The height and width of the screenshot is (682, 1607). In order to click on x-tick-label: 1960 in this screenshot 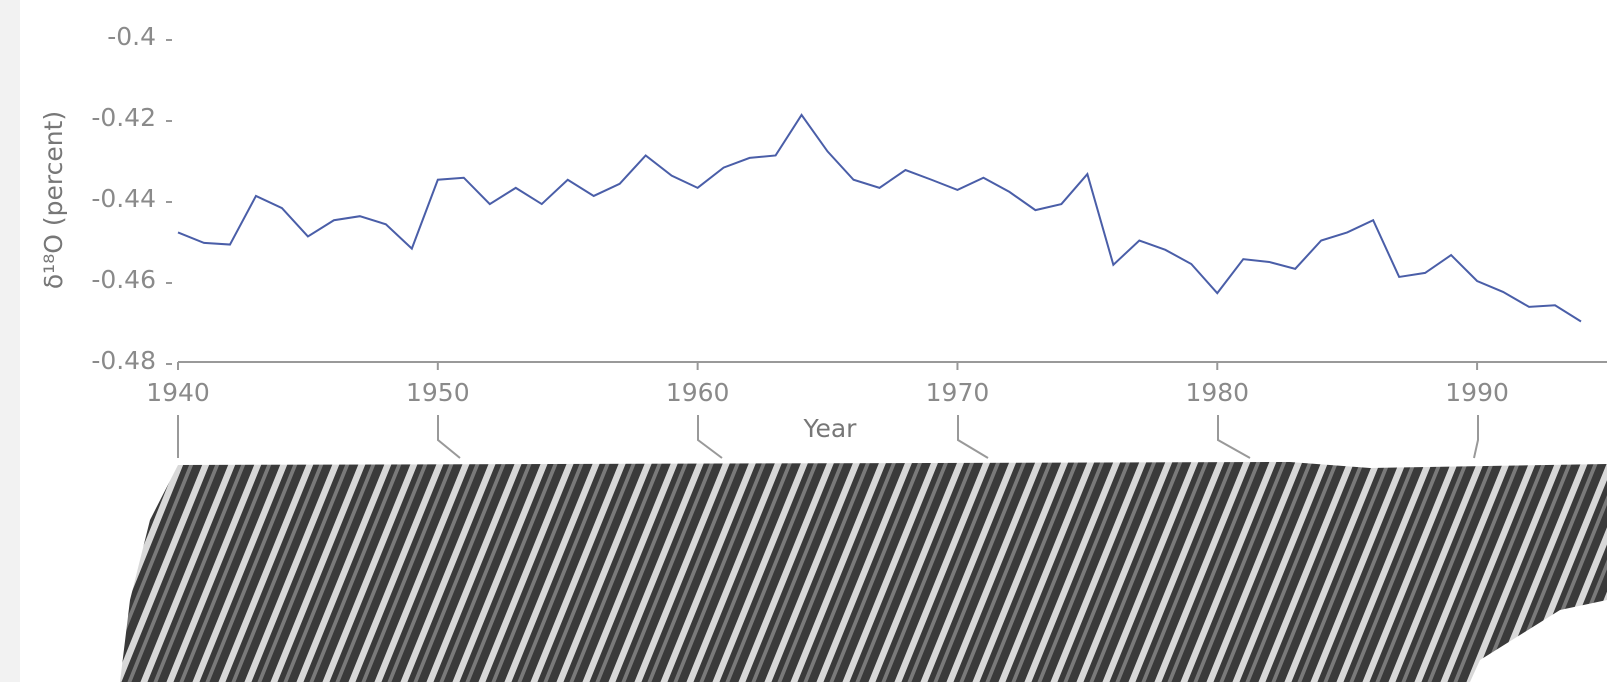, I will do `click(698, 392)`.